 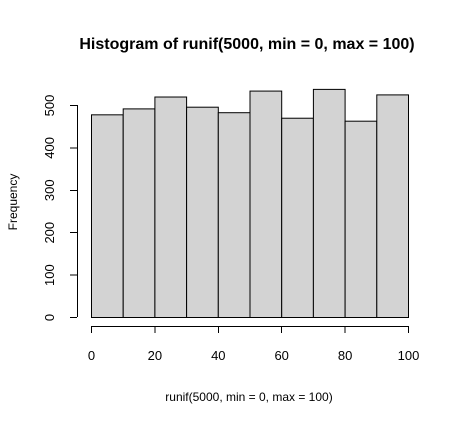 I want to click on x-tick-label-20: 20, so click(x=155, y=355).